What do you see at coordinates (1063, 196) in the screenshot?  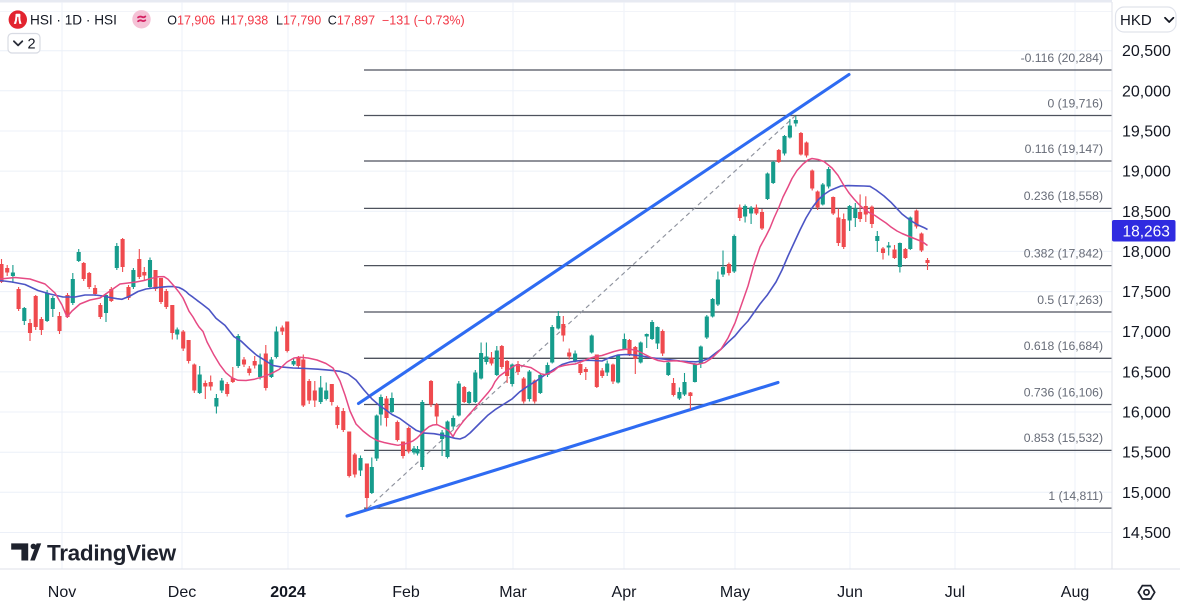 I see `svg-text: 0.236 (18,558)` at bounding box center [1063, 196].